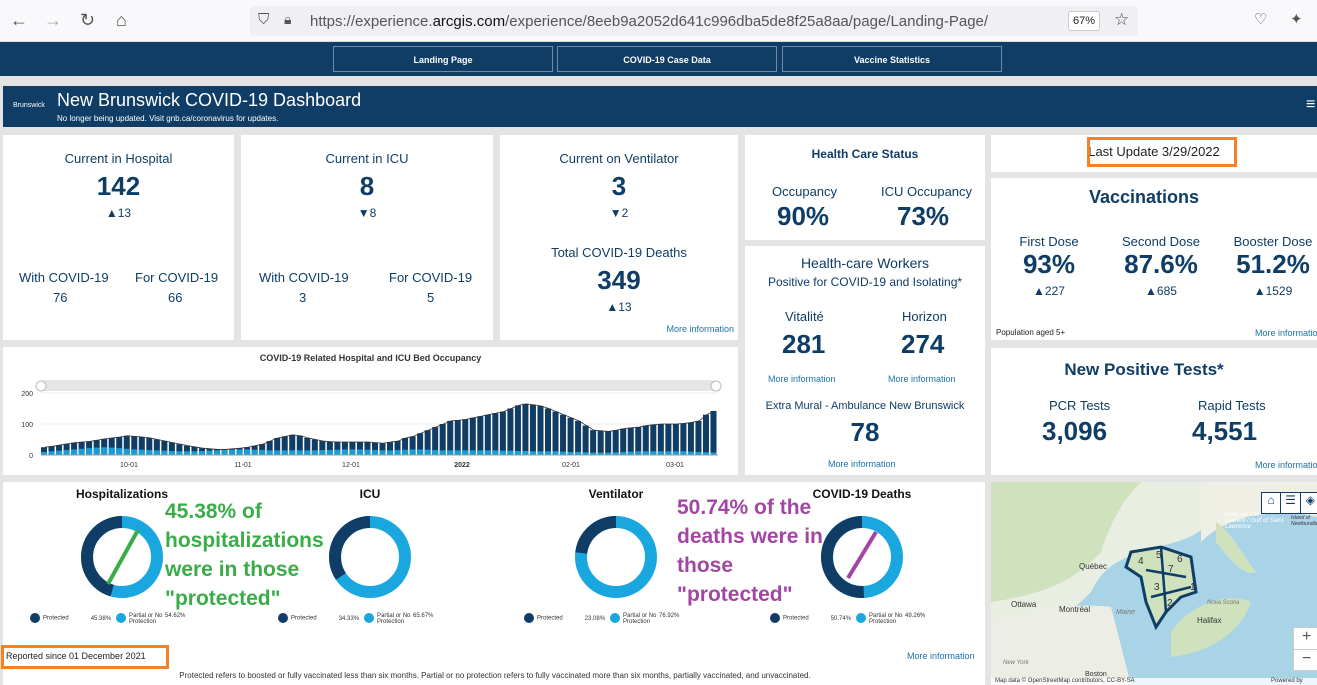  Describe the element at coordinates (892, 59) in the screenshot. I see `nav-vaccine-statistics: Vaccine Statistics` at that location.